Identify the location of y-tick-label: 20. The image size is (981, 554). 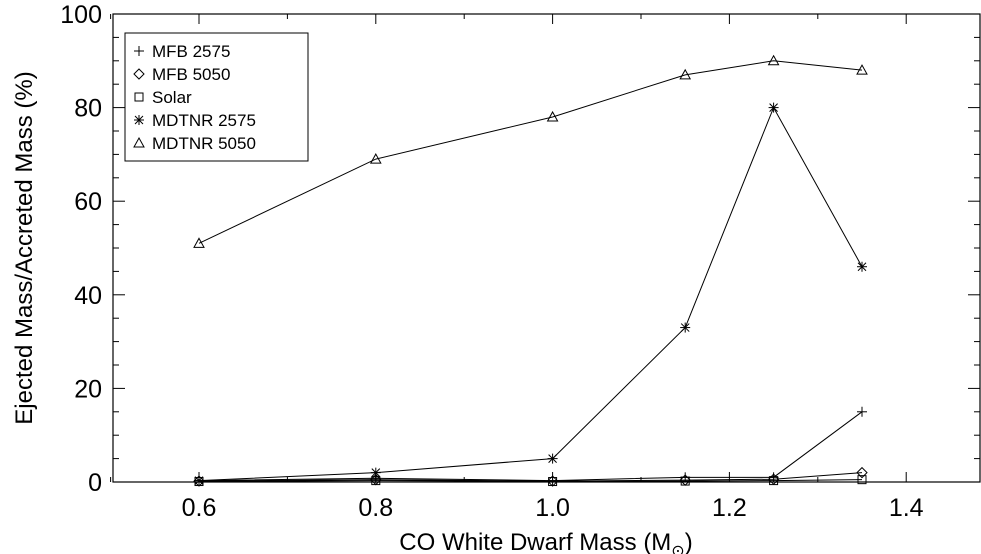
(88, 389).